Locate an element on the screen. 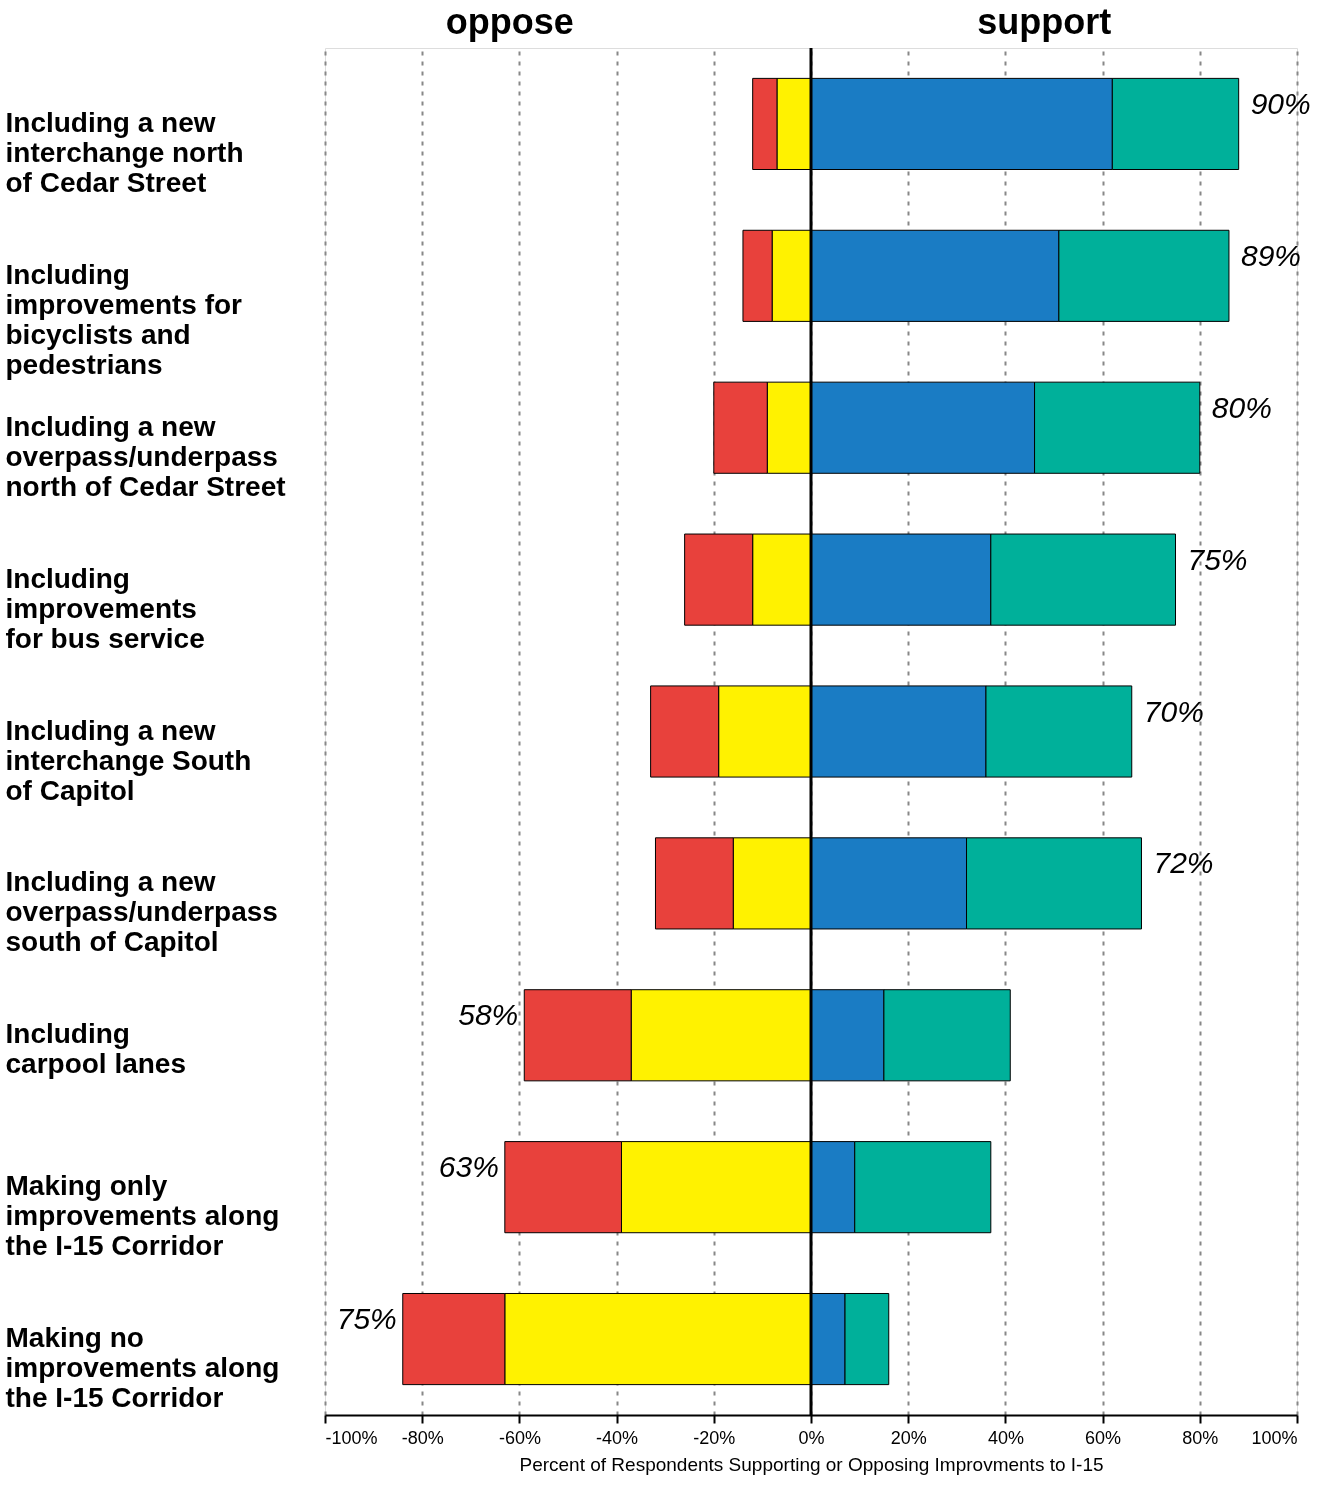 The height and width of the screenshot is (1499, 1331). y-tick-label: Including improvements for bus service is located at coordinates (105, 608).